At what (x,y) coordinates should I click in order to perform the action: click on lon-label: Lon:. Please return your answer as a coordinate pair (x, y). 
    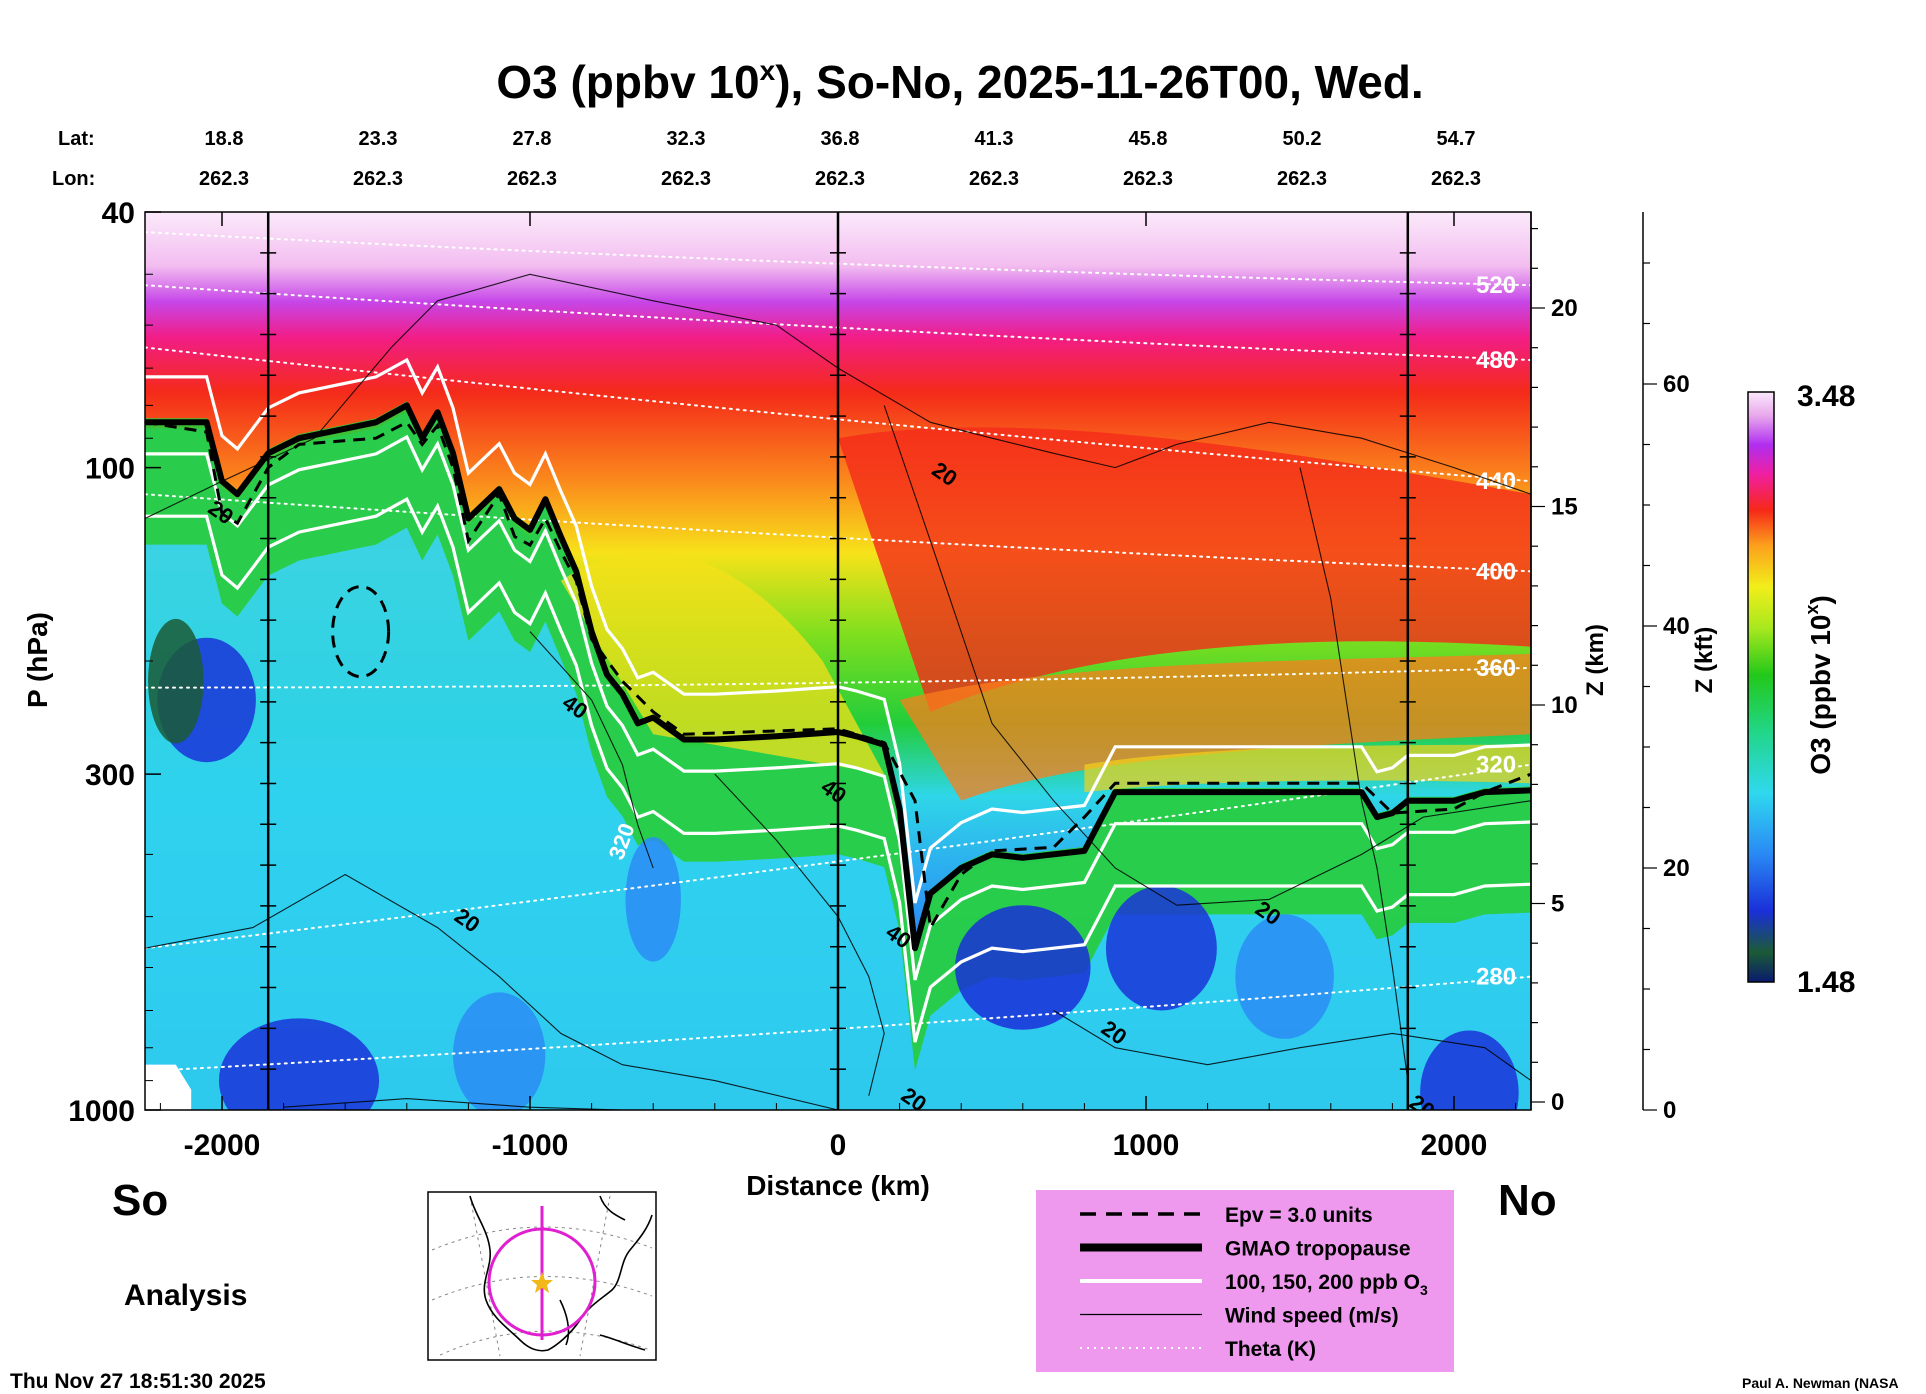
    Looking at the image, I should click on (73, 179).